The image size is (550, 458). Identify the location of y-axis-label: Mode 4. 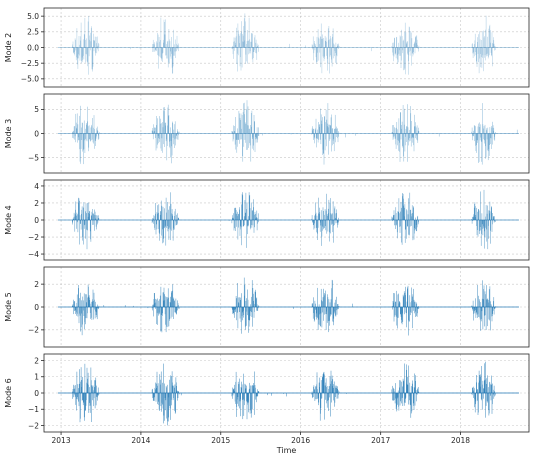
(8, 219).